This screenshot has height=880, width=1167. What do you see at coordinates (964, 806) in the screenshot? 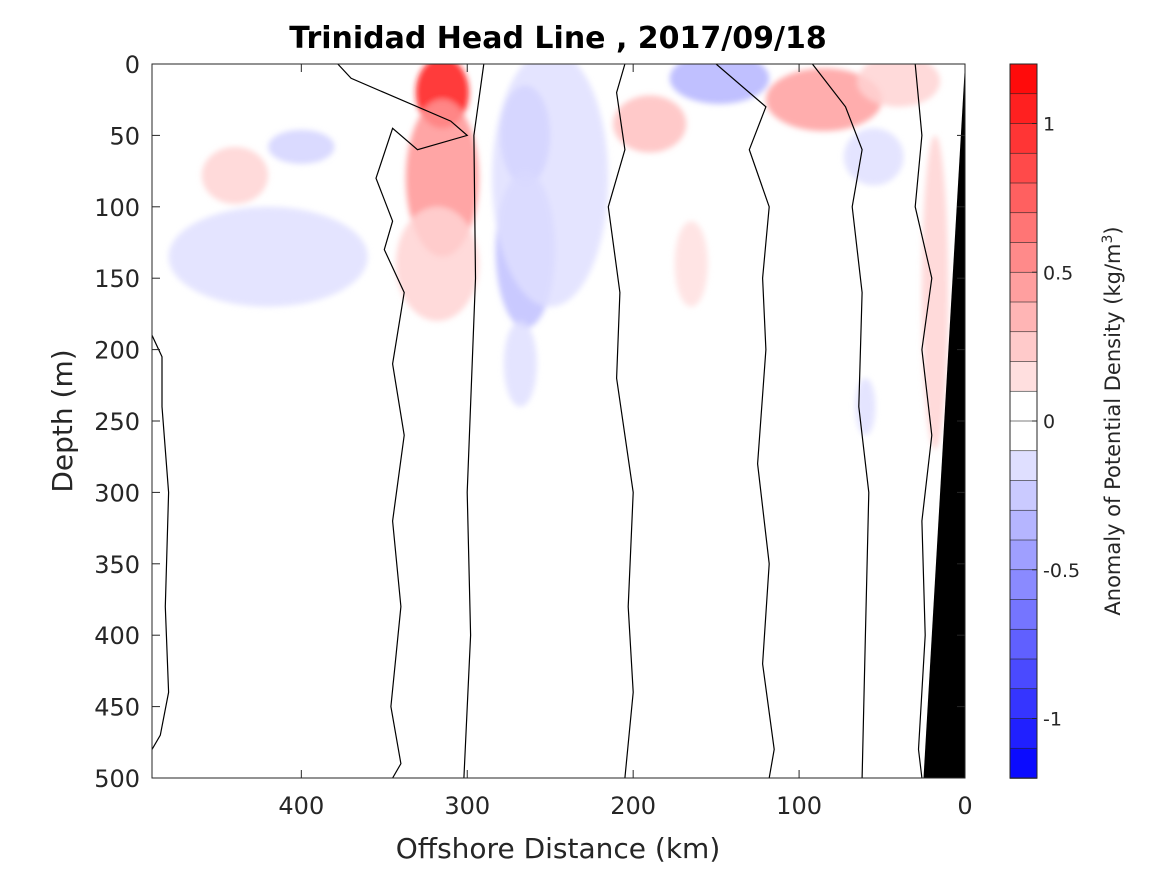
I see `x-tick-label: 0` at bounding box center [964, 806].